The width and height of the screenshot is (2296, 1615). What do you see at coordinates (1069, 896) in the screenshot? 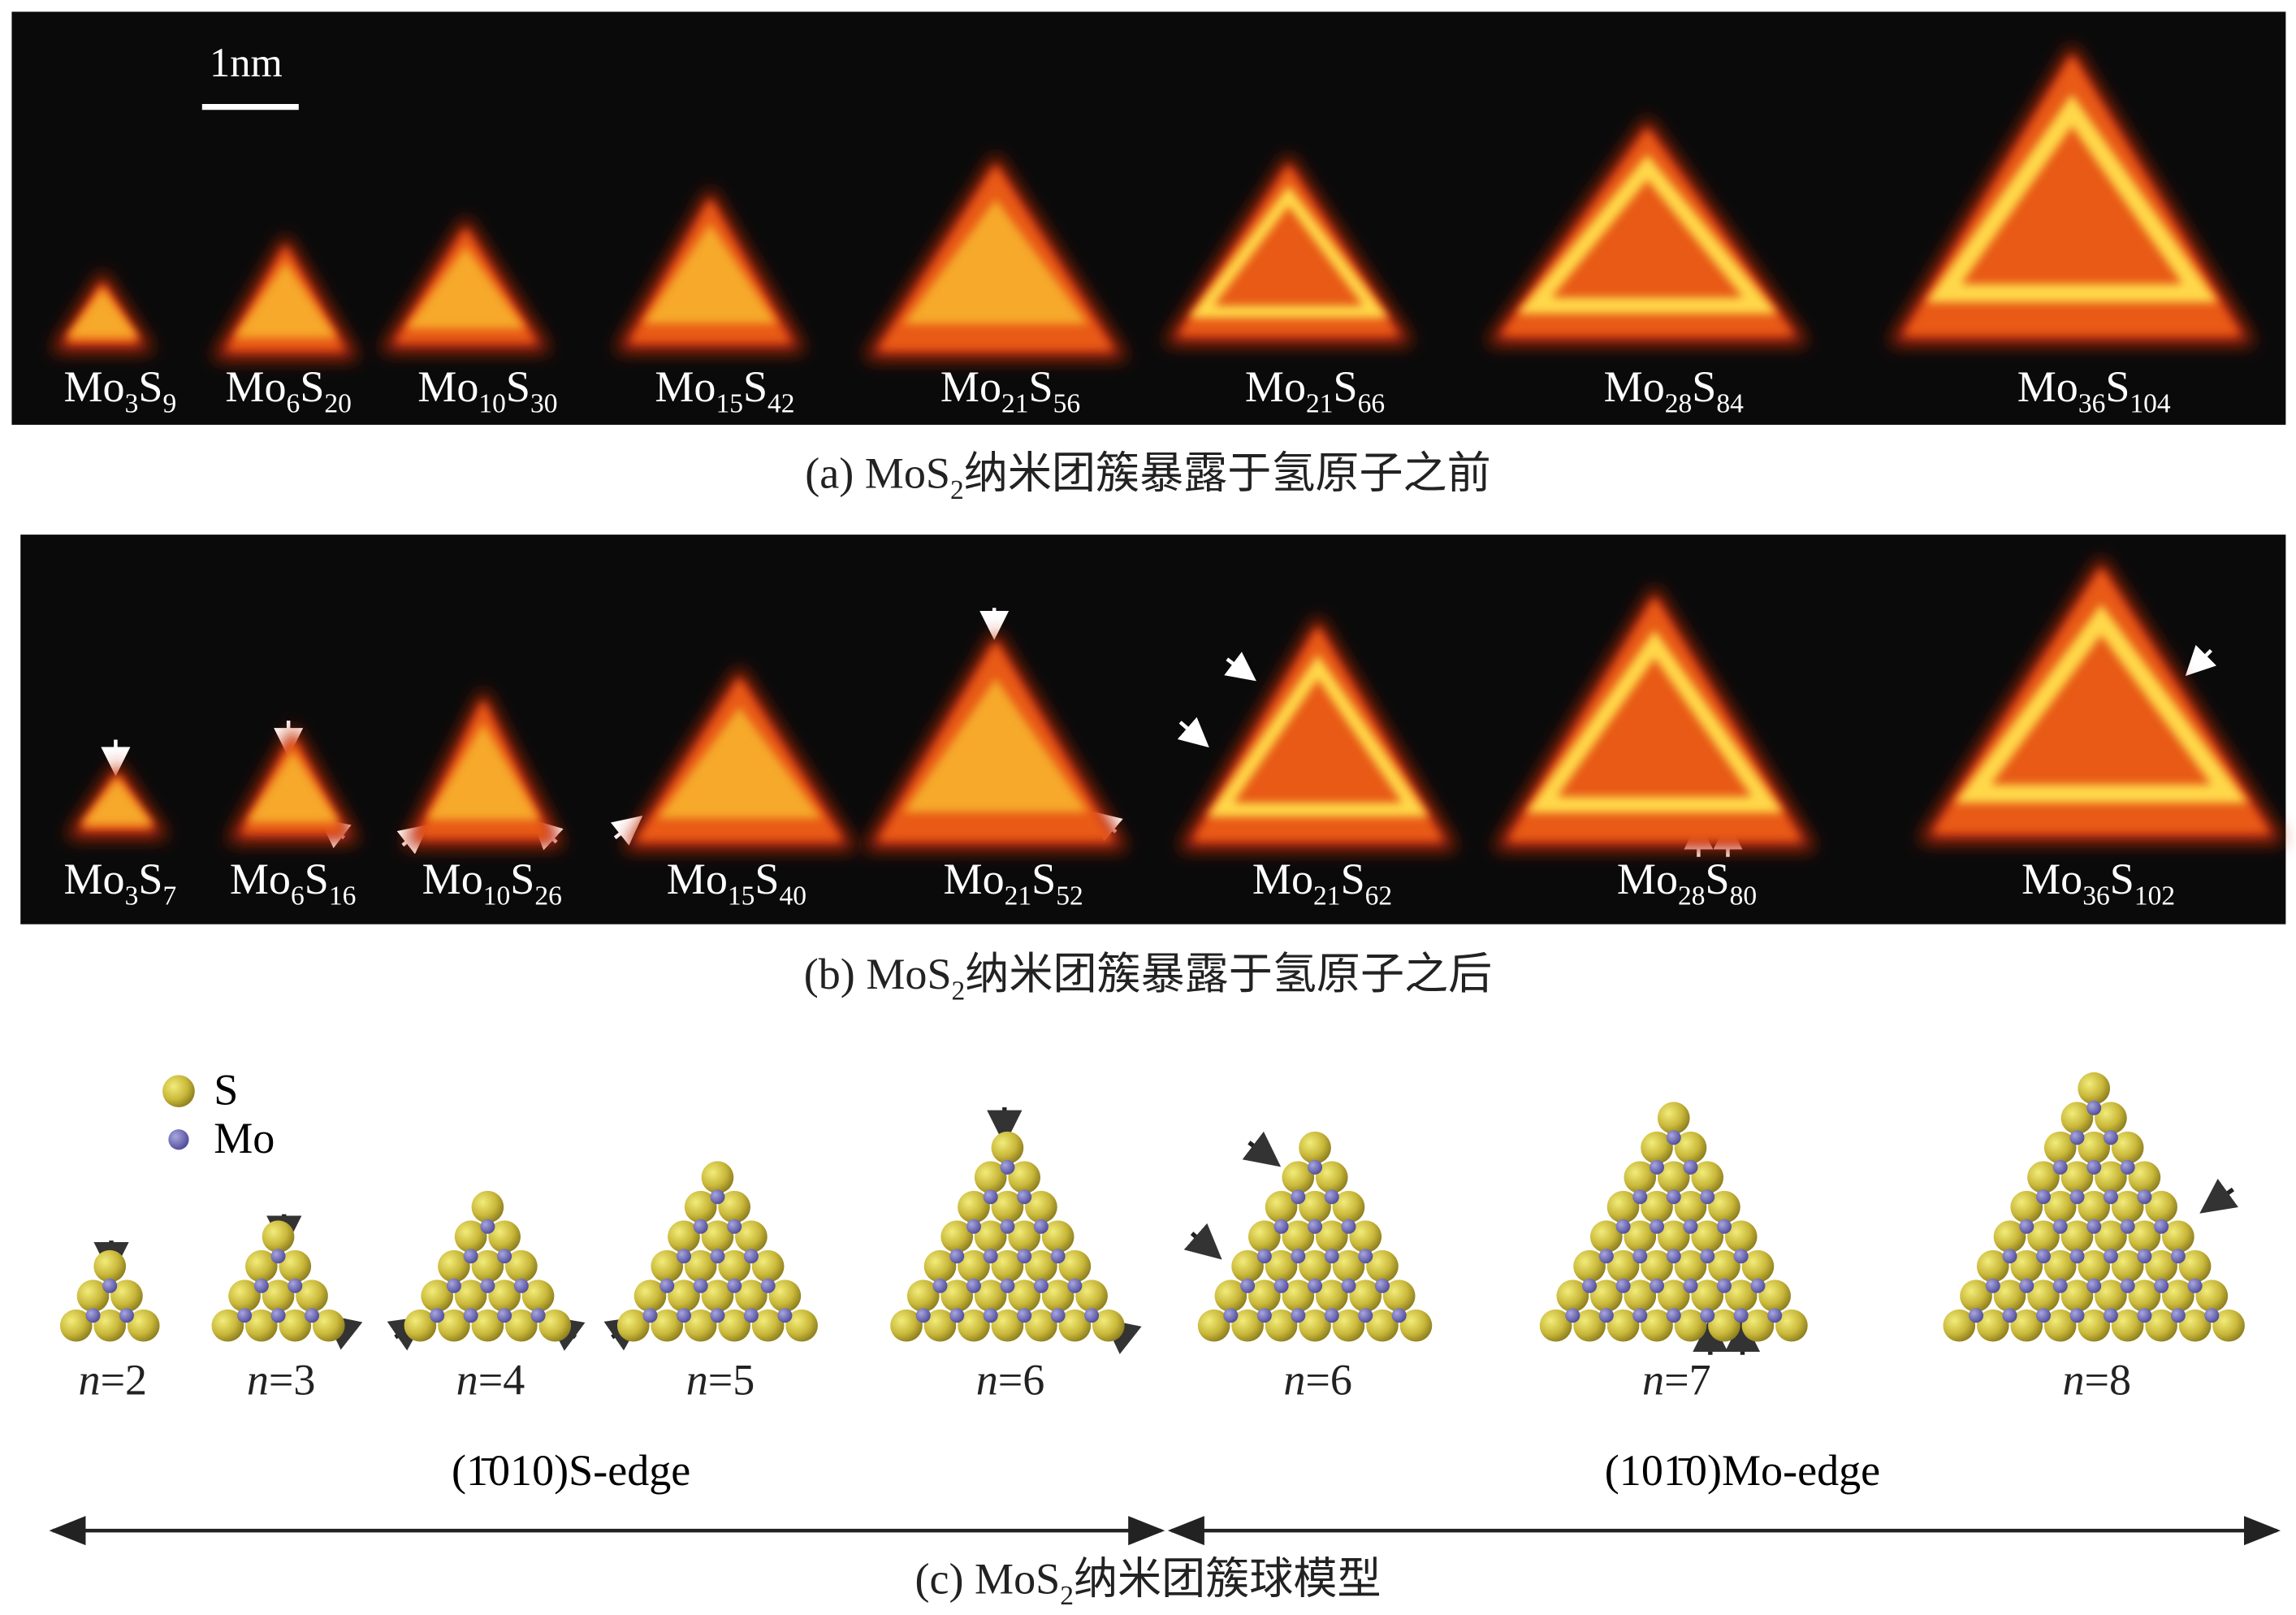
I see `text-part: 52` at bounding box center [1069, 896].